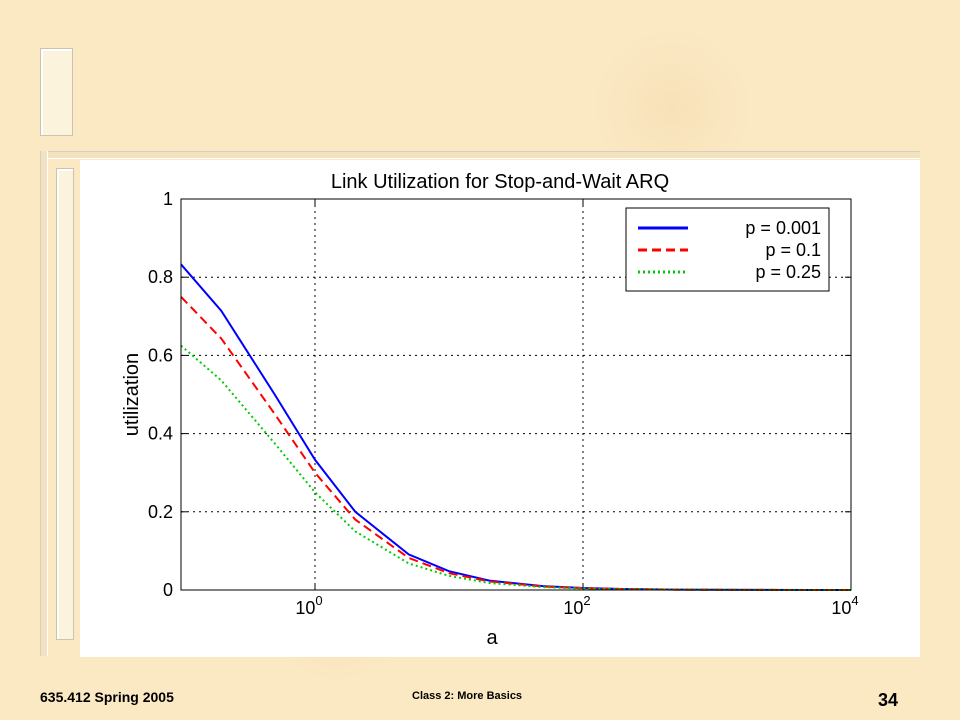 The width and height of the screenshot is (960, 720). Describe the element at coordinates (492, 638) in the screenshot. I see `x-axis-label: a` at that location.